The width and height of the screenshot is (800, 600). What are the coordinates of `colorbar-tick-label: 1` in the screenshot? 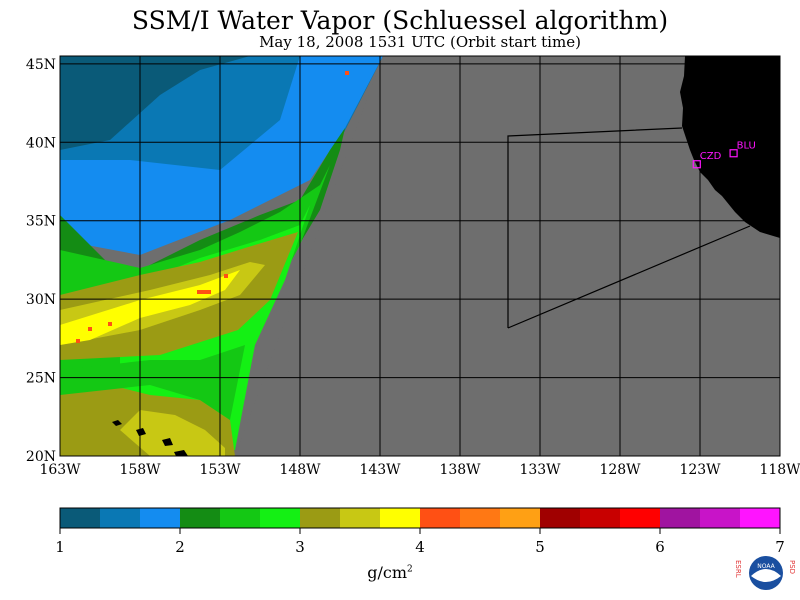 It's located at (60, 547).